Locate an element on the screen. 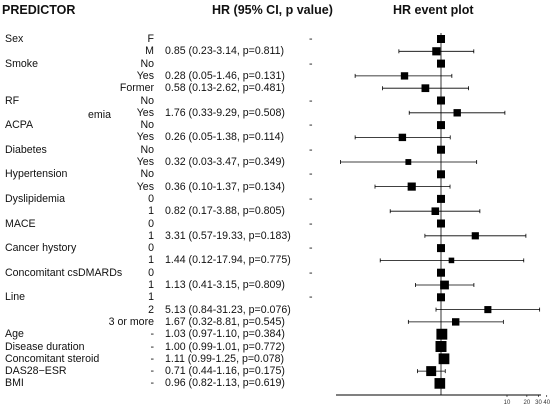  row-hr-text: 1.00 (0.99-1.01, p=0.772) is located at coordinates (225, 346).